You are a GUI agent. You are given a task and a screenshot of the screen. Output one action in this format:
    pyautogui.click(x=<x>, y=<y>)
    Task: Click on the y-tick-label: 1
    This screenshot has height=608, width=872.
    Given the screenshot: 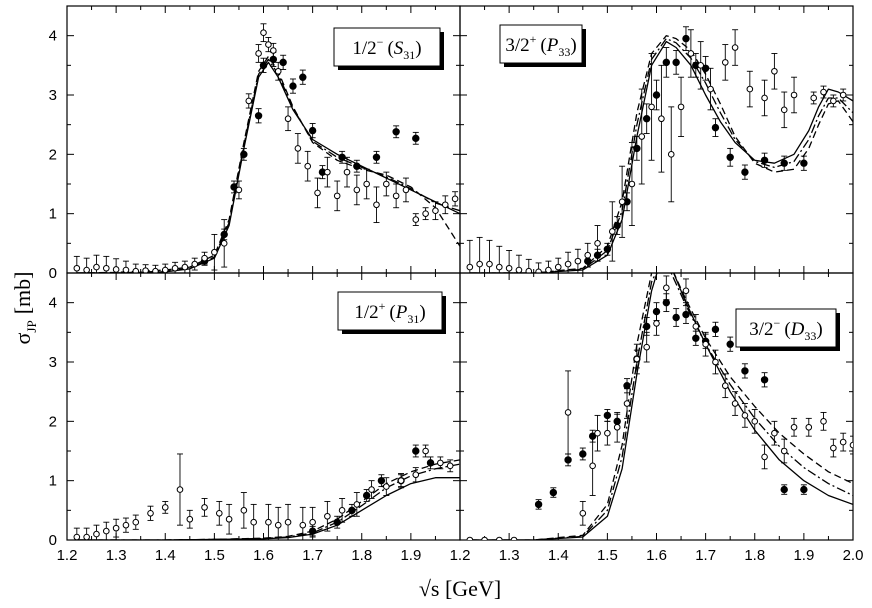 What is the action you would take?
    pyautogui.click(x=53, y=214)
    